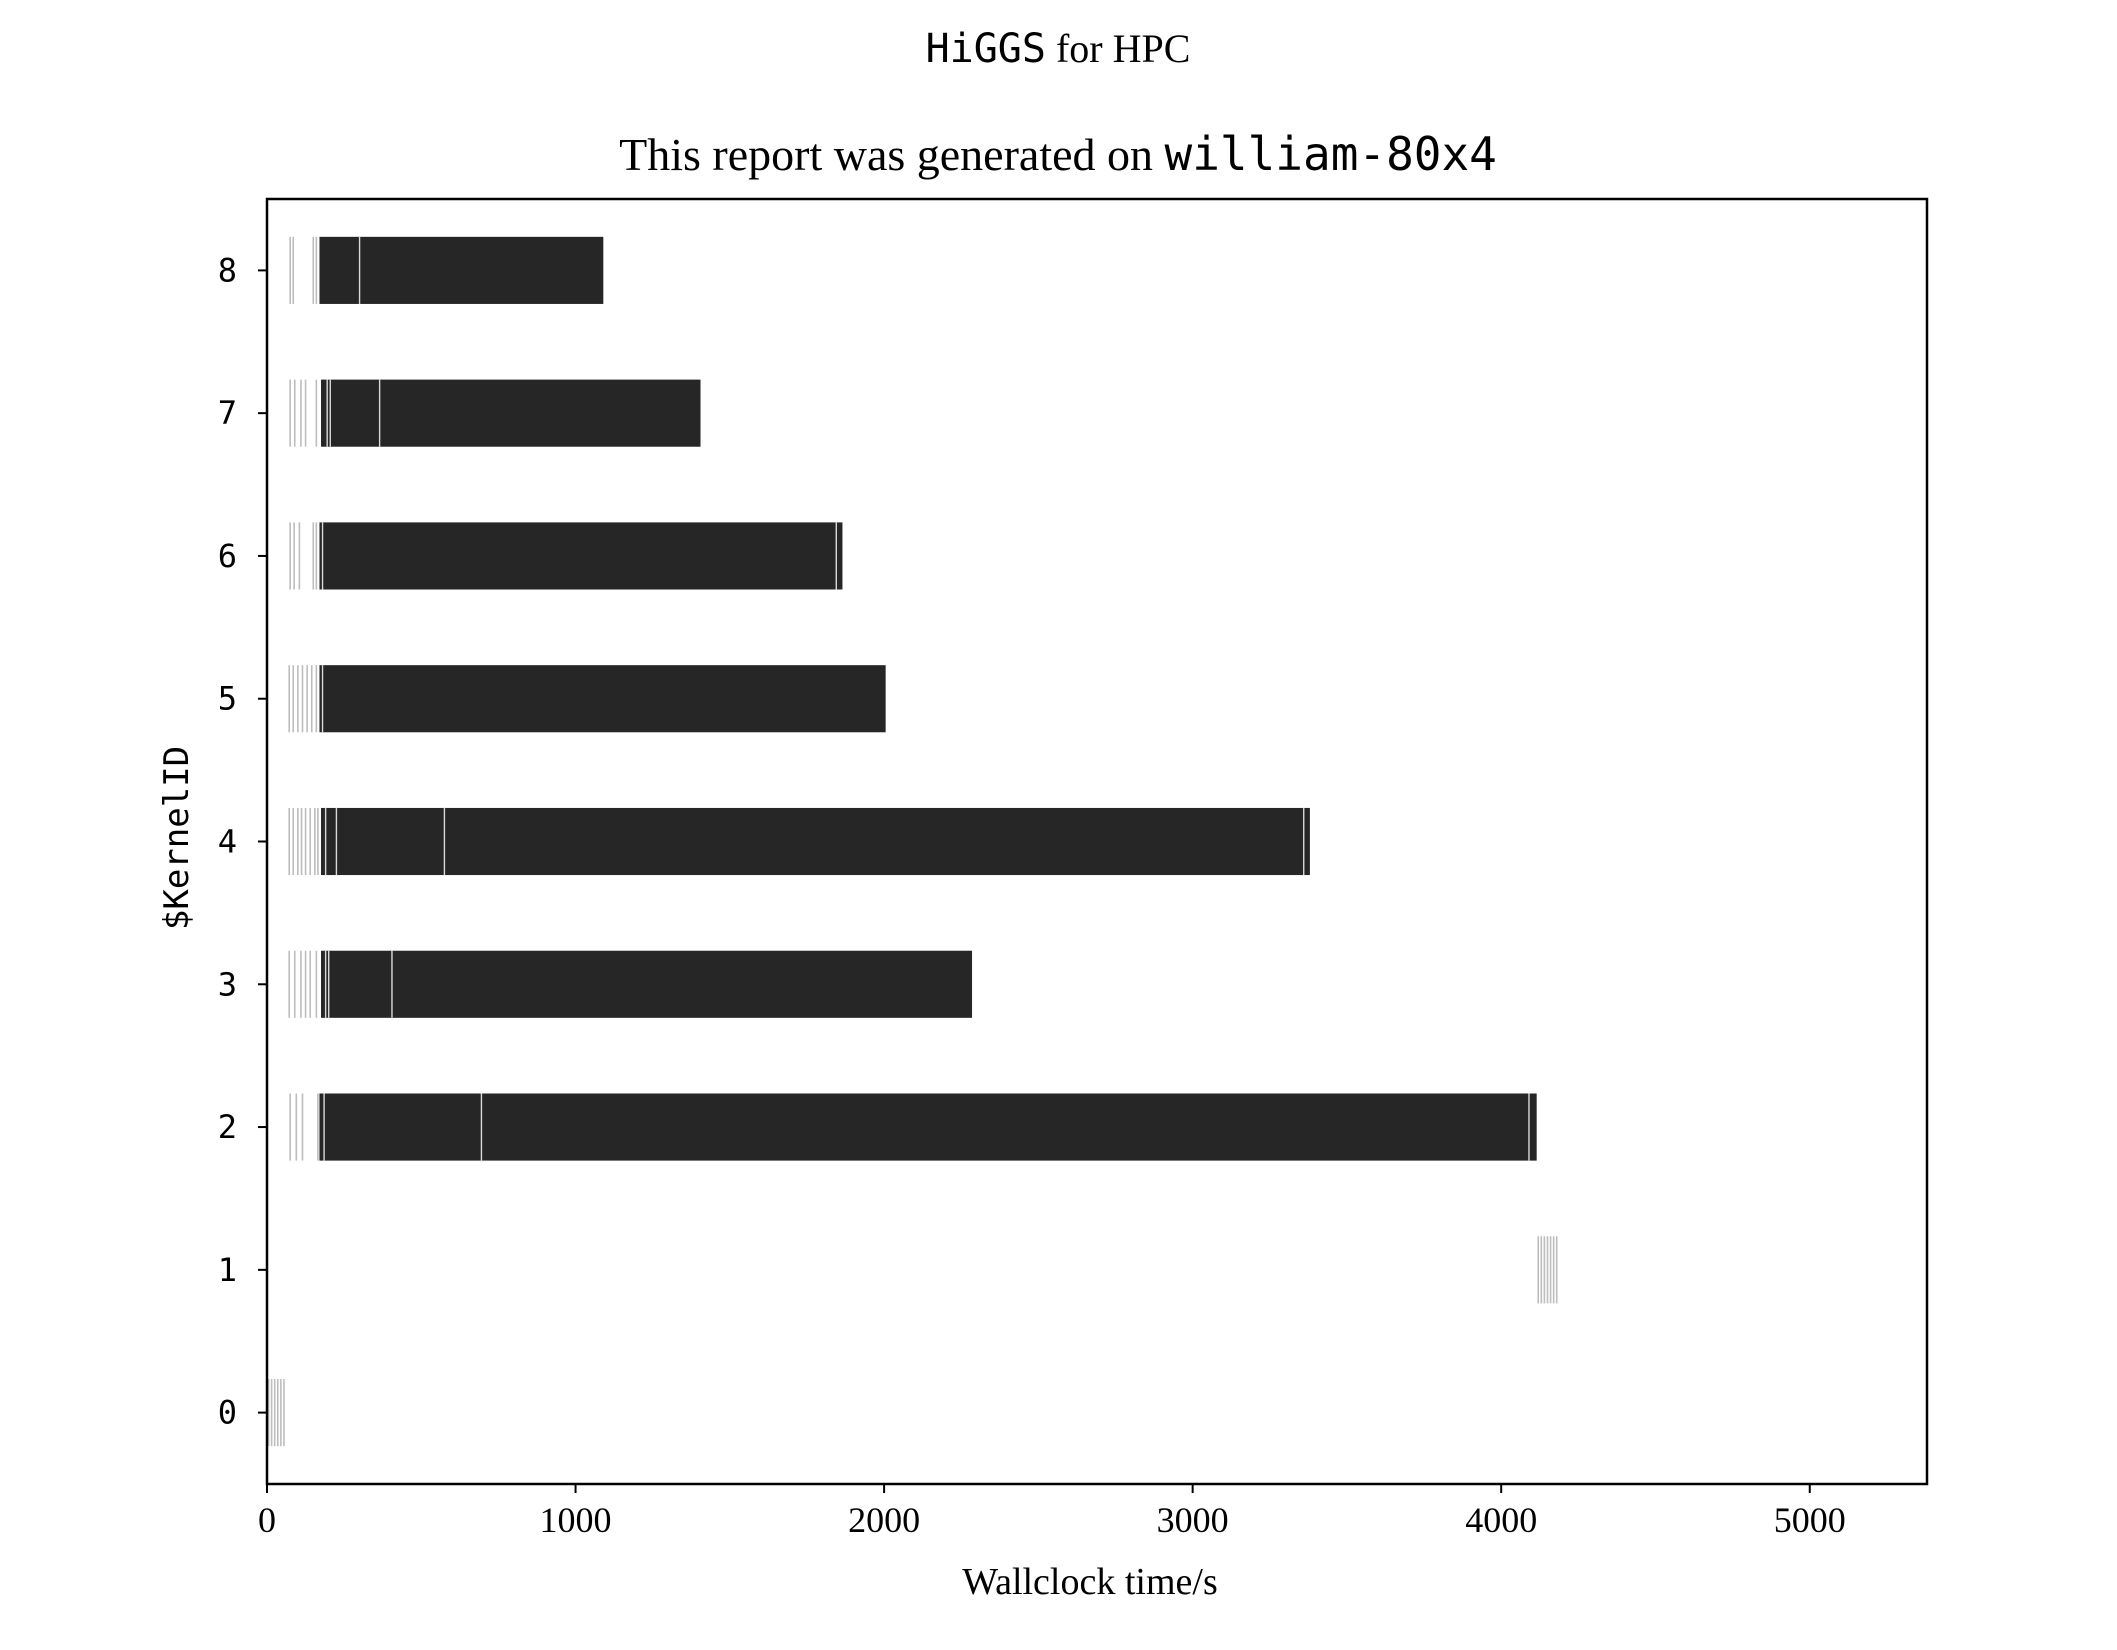 The width and height of the screenshot is (2117, 1650). I want to click on y-axis-label: $KernelID, so click(177, 838).